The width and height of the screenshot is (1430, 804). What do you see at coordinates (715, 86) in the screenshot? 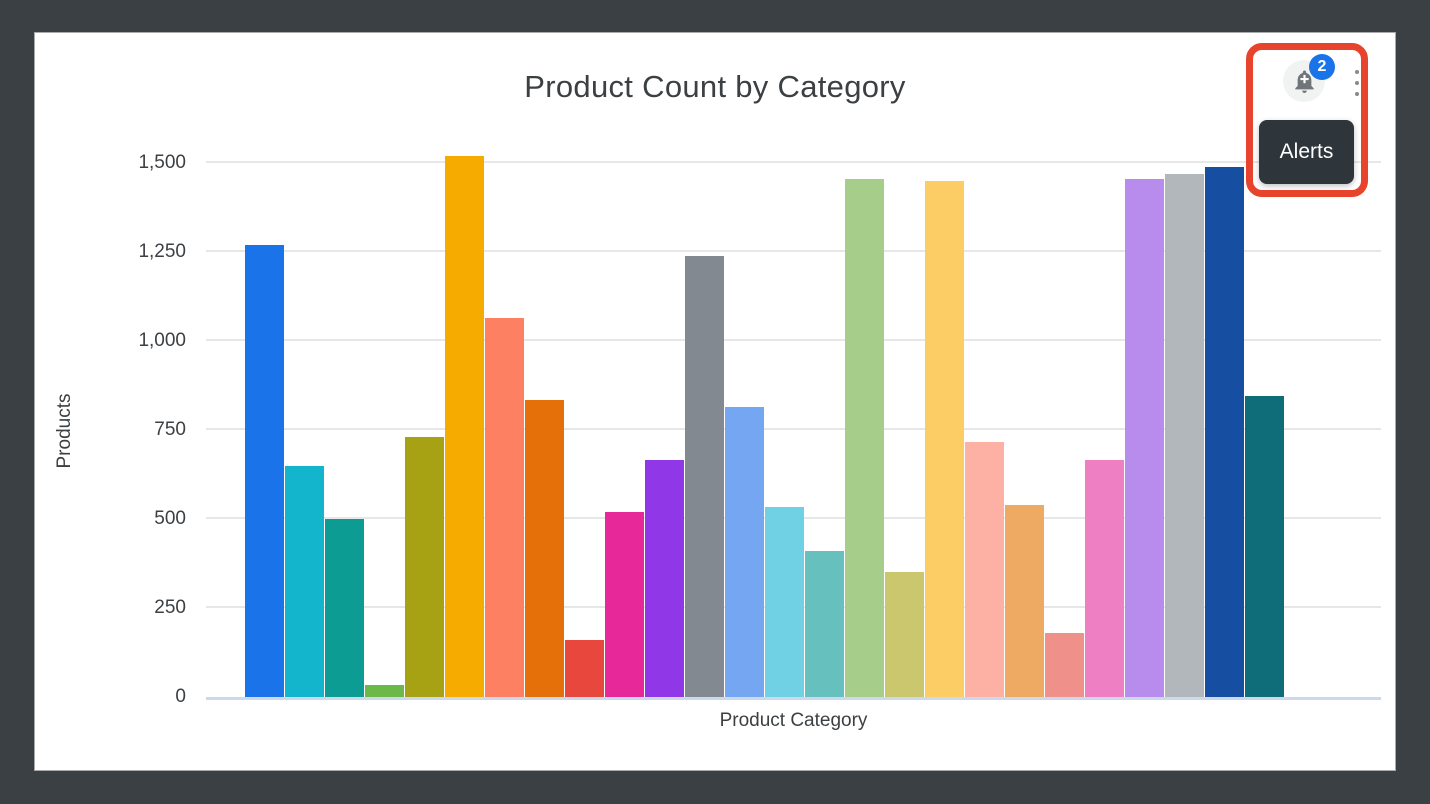
I see `chart-title: Product Count by Category` at bounding box center [715, 86].